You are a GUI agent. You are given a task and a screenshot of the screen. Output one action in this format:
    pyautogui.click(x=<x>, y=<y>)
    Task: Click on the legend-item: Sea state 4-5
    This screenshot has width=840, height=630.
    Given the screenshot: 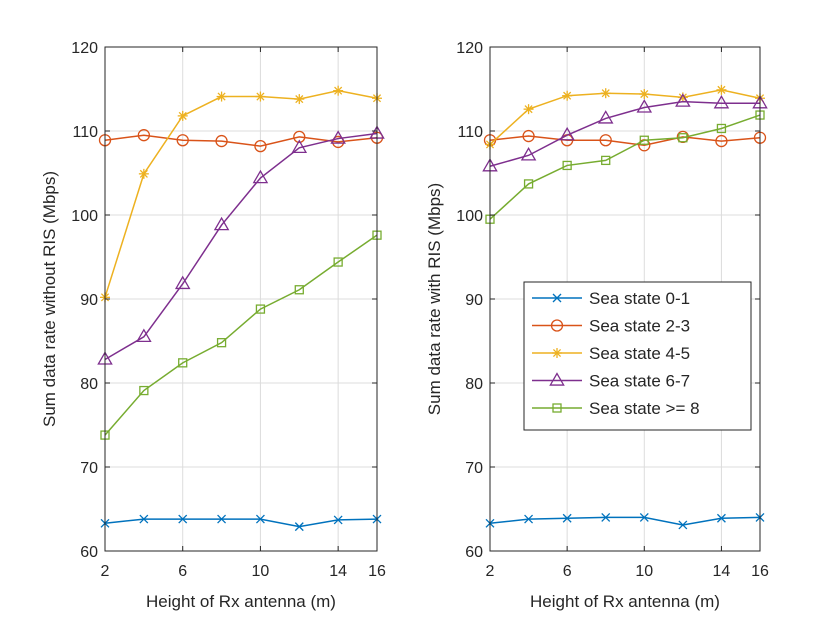 What is the action you would take?
    pyautogui.click(x=611, y=353)
    